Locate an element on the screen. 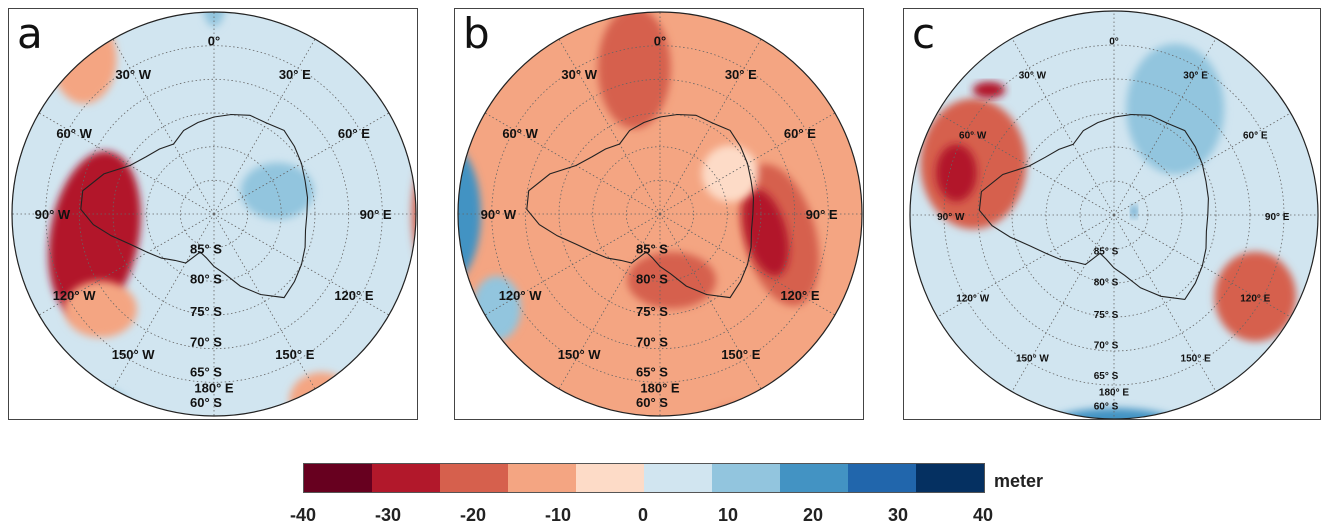 This screenshot has height=528, width=1326. colorbar-unit: meter is located at coordinates (1019, 481).